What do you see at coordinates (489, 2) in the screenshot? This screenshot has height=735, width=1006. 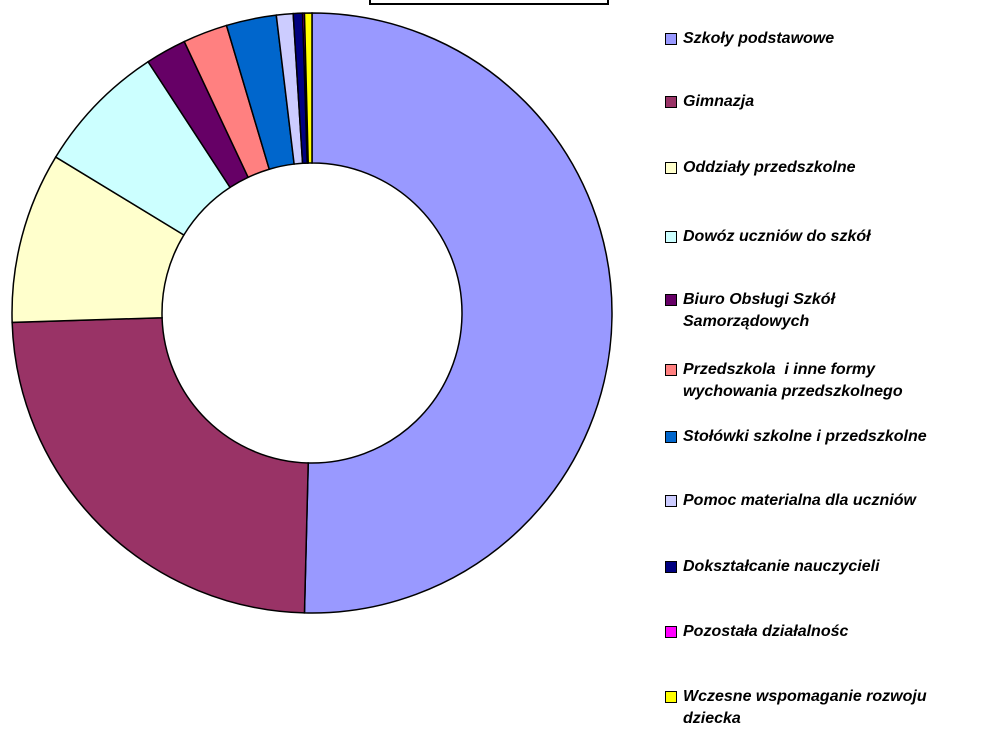 I see `title-box-edge` at bounding box center [489, 2].